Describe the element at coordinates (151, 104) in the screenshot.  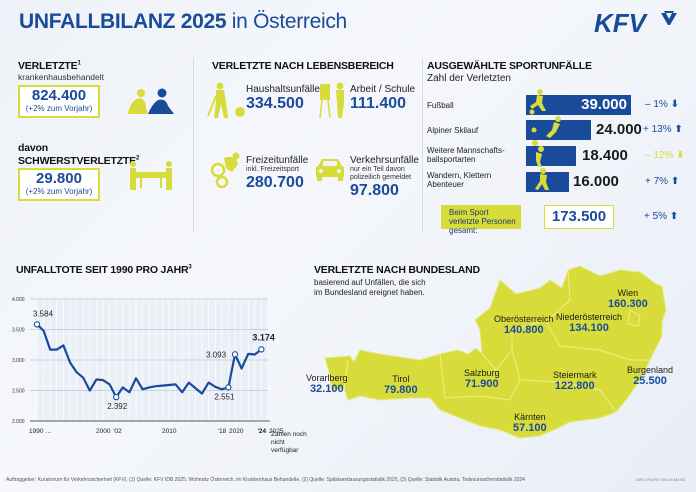
I see `injured-people-icon` at that location.